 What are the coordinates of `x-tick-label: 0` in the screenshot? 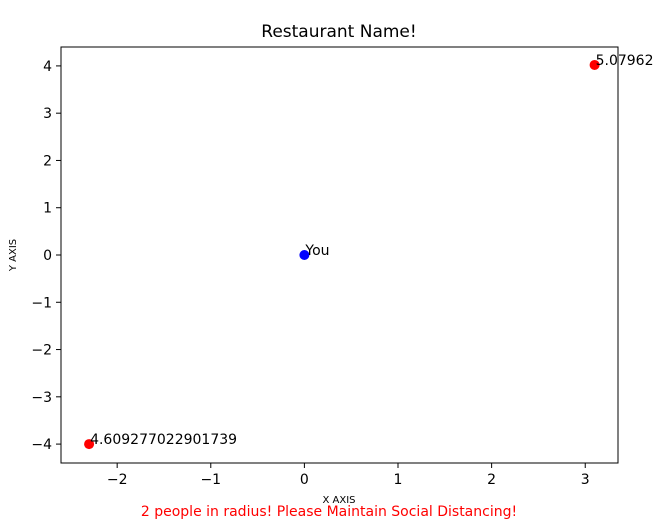 It's located at (304, 480).